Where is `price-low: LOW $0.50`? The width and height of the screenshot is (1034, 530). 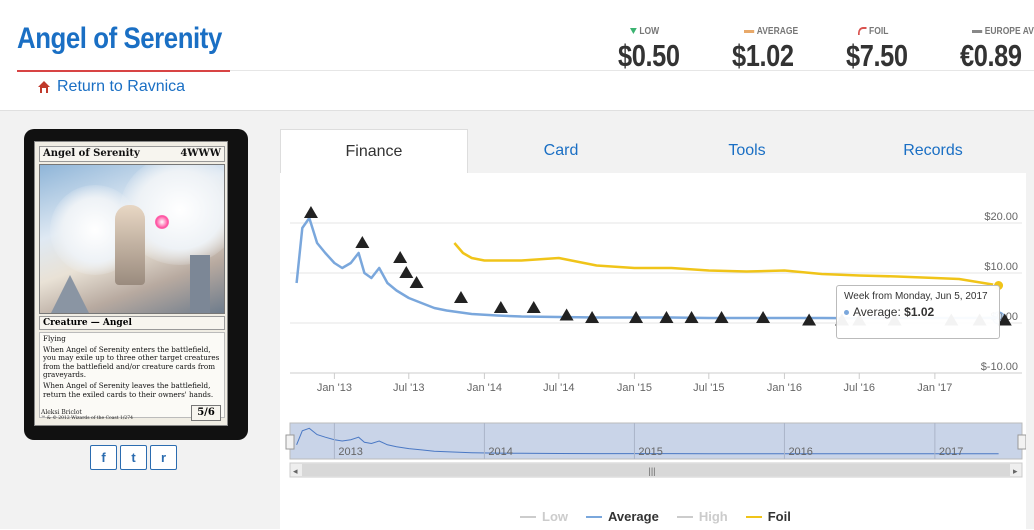
price-low: LOW $0.50 is located at coordinates (669, 49).